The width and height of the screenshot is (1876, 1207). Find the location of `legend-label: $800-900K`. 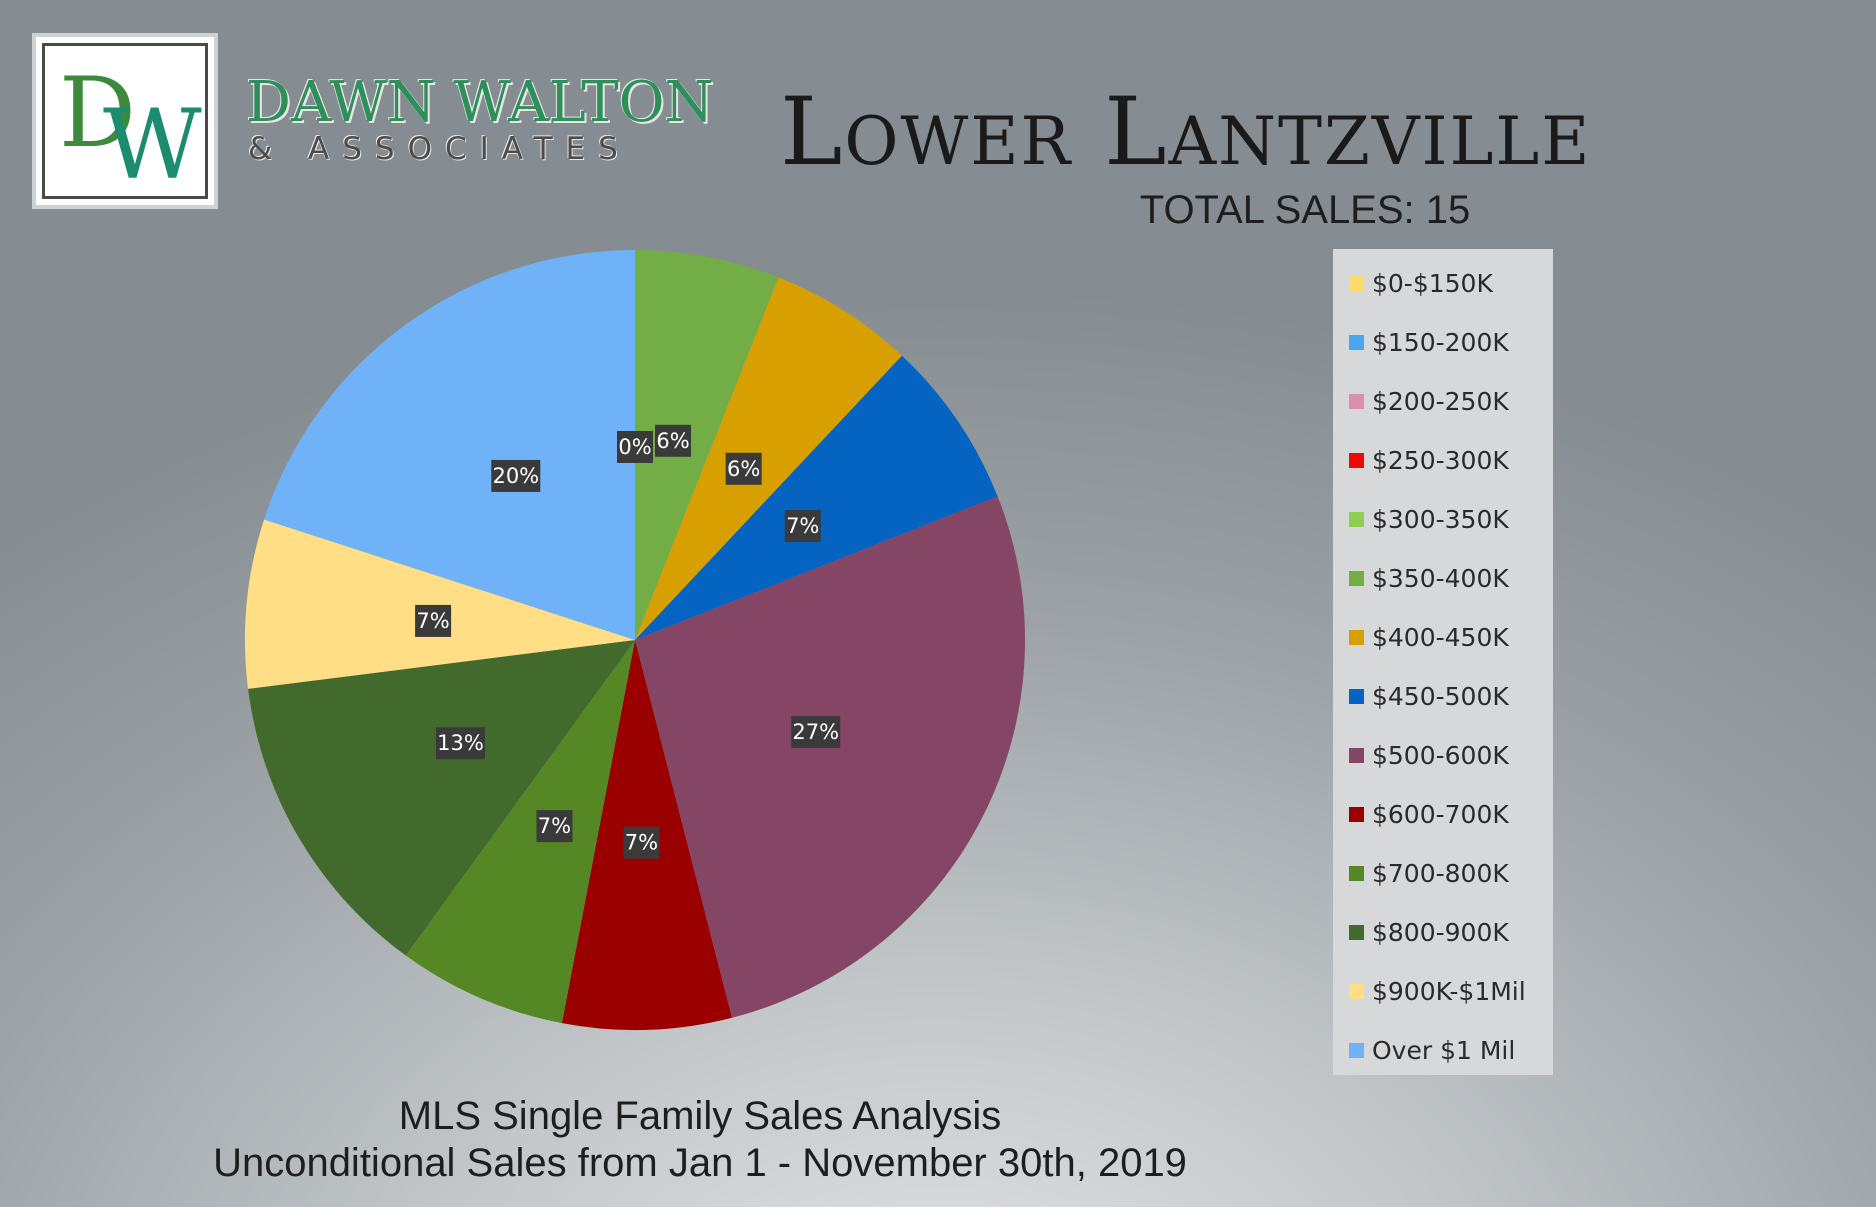

legend-label: $800-900K is located at coordinates (1440, 932).